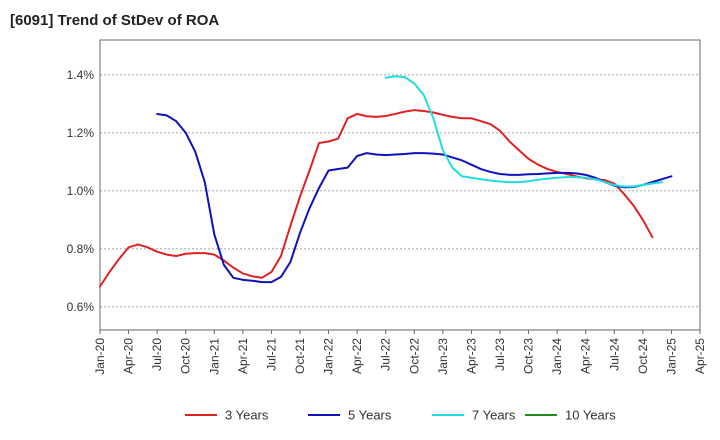 The height and width of the screenshot is (440, 720). Describe the element at coordinates (590, 415) in the screenshot. I see `legend-label: 10 Years` at that location.